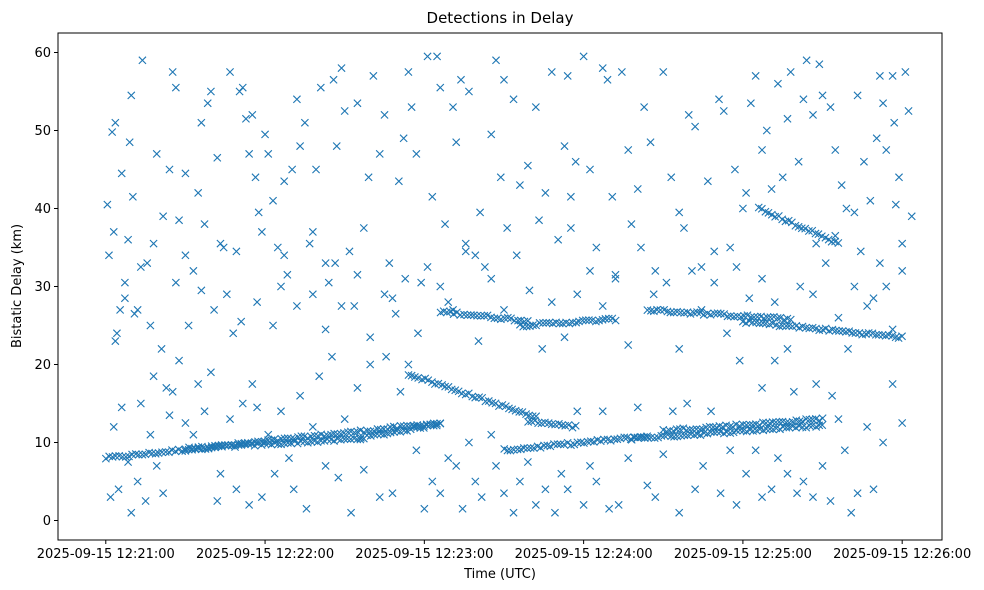  I want to click on x-tick-label: 2025-09-15 12:25:00, so click(743, 554).